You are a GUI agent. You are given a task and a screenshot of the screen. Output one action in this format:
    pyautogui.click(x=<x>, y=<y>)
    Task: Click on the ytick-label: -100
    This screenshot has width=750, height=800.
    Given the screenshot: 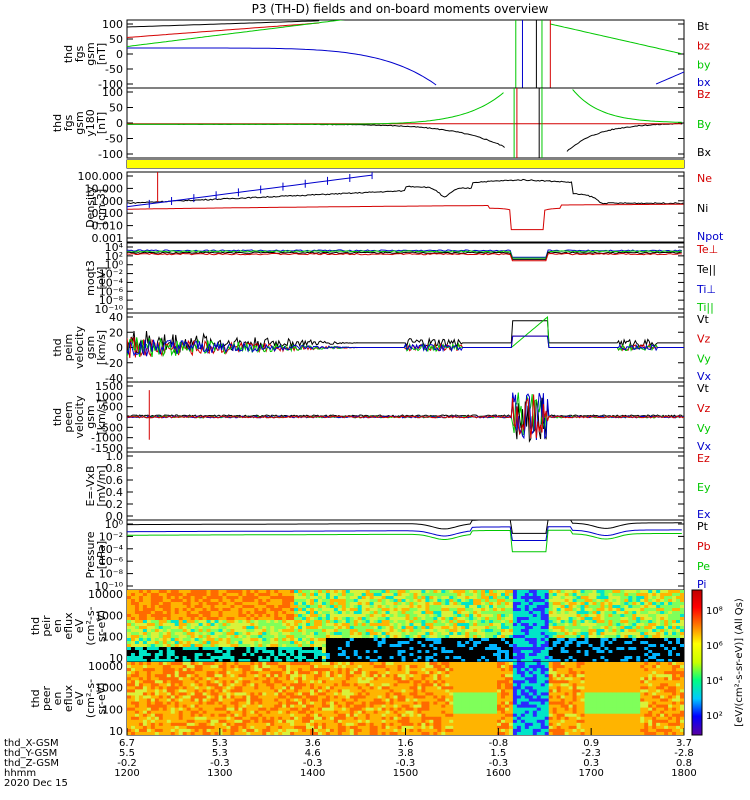 What is the action you would take?
    pyautogui.click(x=110, y=154)
    